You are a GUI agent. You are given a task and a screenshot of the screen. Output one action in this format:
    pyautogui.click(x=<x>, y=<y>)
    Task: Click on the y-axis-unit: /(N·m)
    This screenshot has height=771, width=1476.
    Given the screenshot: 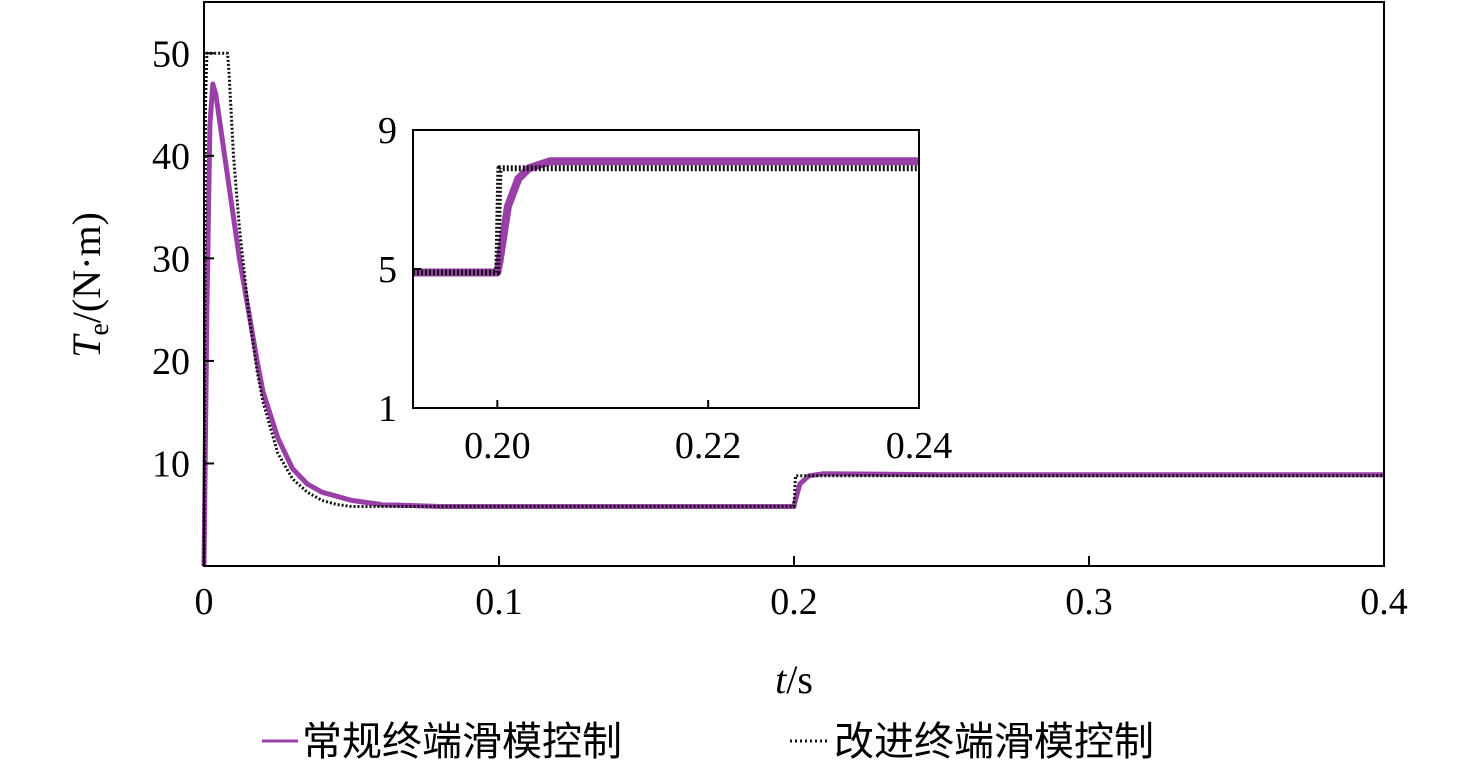 What is the action you would take?
    pyautogui.click(x=86, y=267)
    